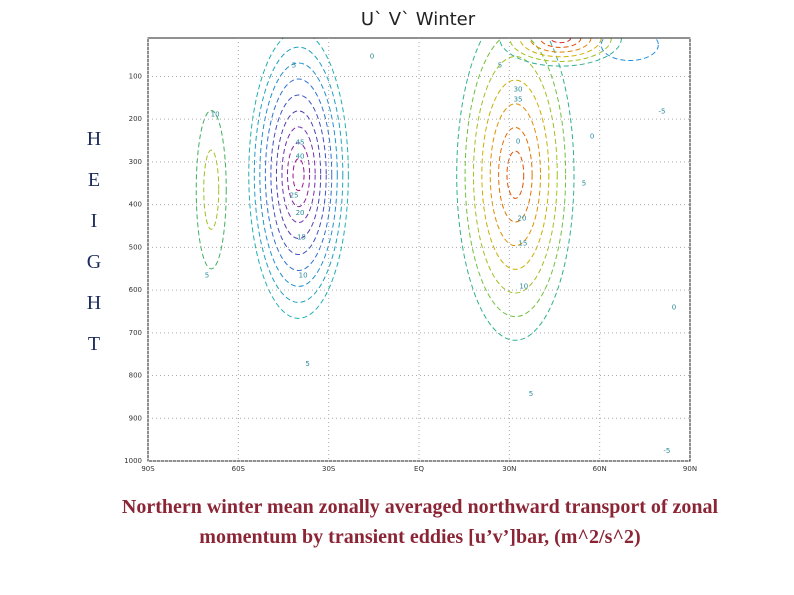 This screenshot has height=595, width=794. Describe the element at coordinates (329, 469) in the screenshot. I see `x-tick-label: 30S` at that location.